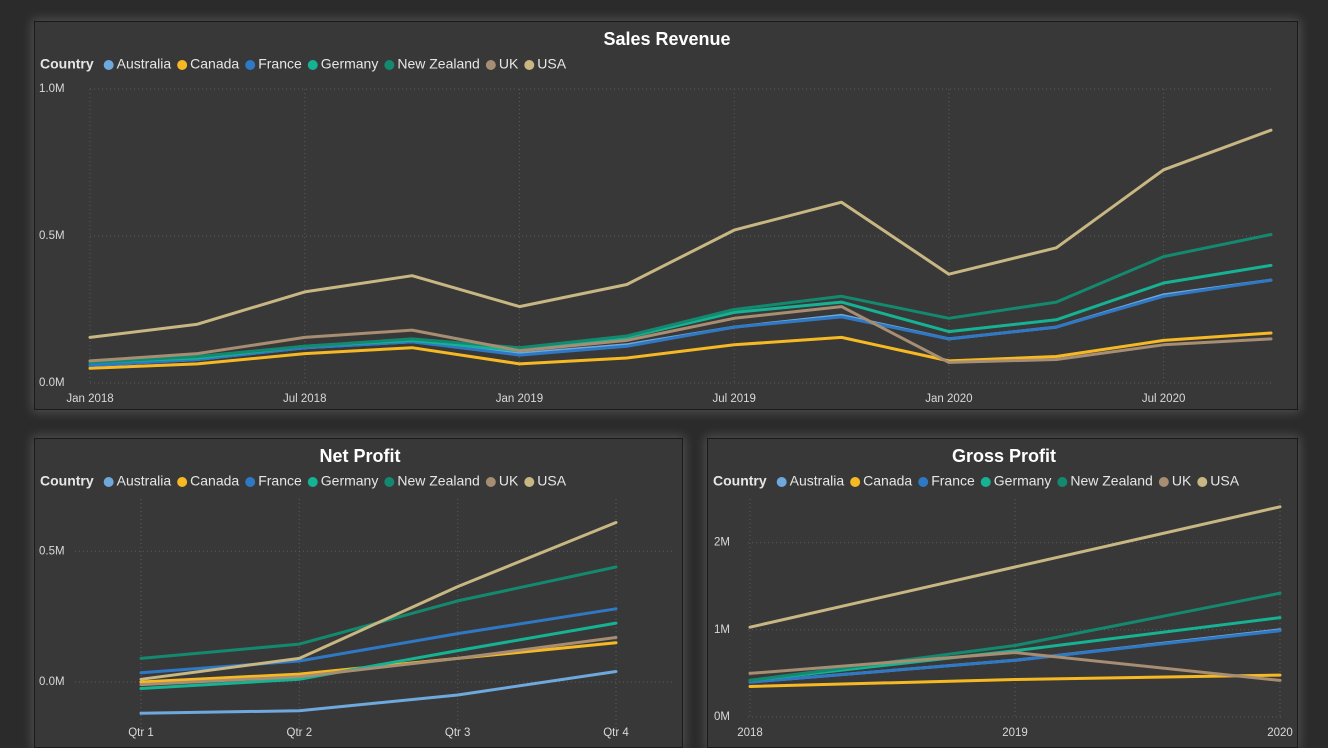  I want to click on sales-series-canada, so click(680, 350).